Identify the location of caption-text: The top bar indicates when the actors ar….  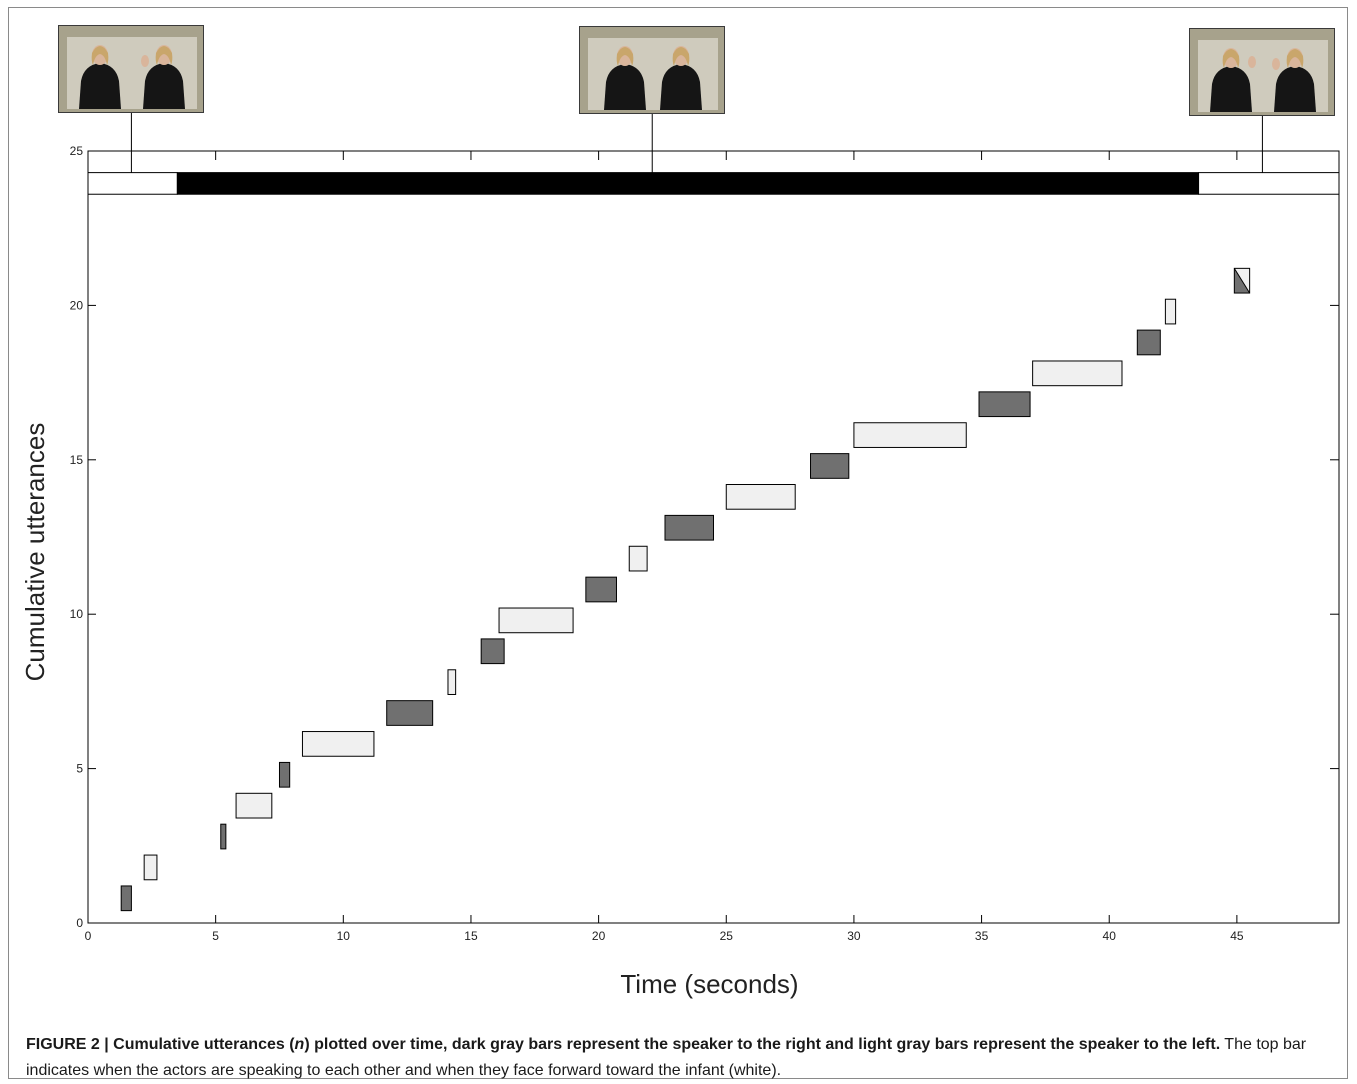
(666, 1057).